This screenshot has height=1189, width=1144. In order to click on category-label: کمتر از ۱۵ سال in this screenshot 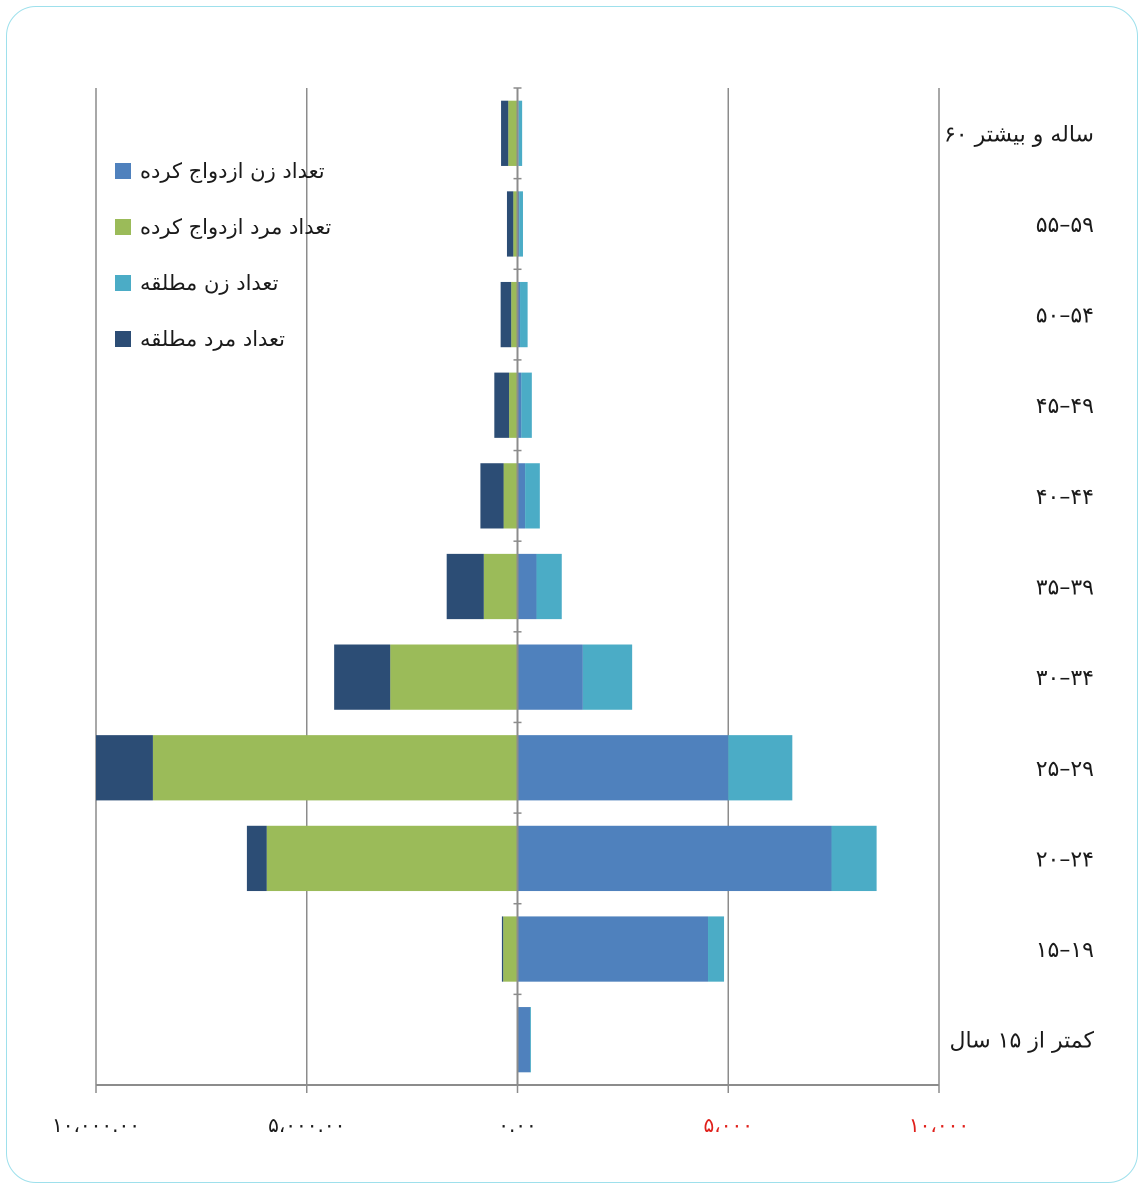, I will do `click(1022, 1041)`.